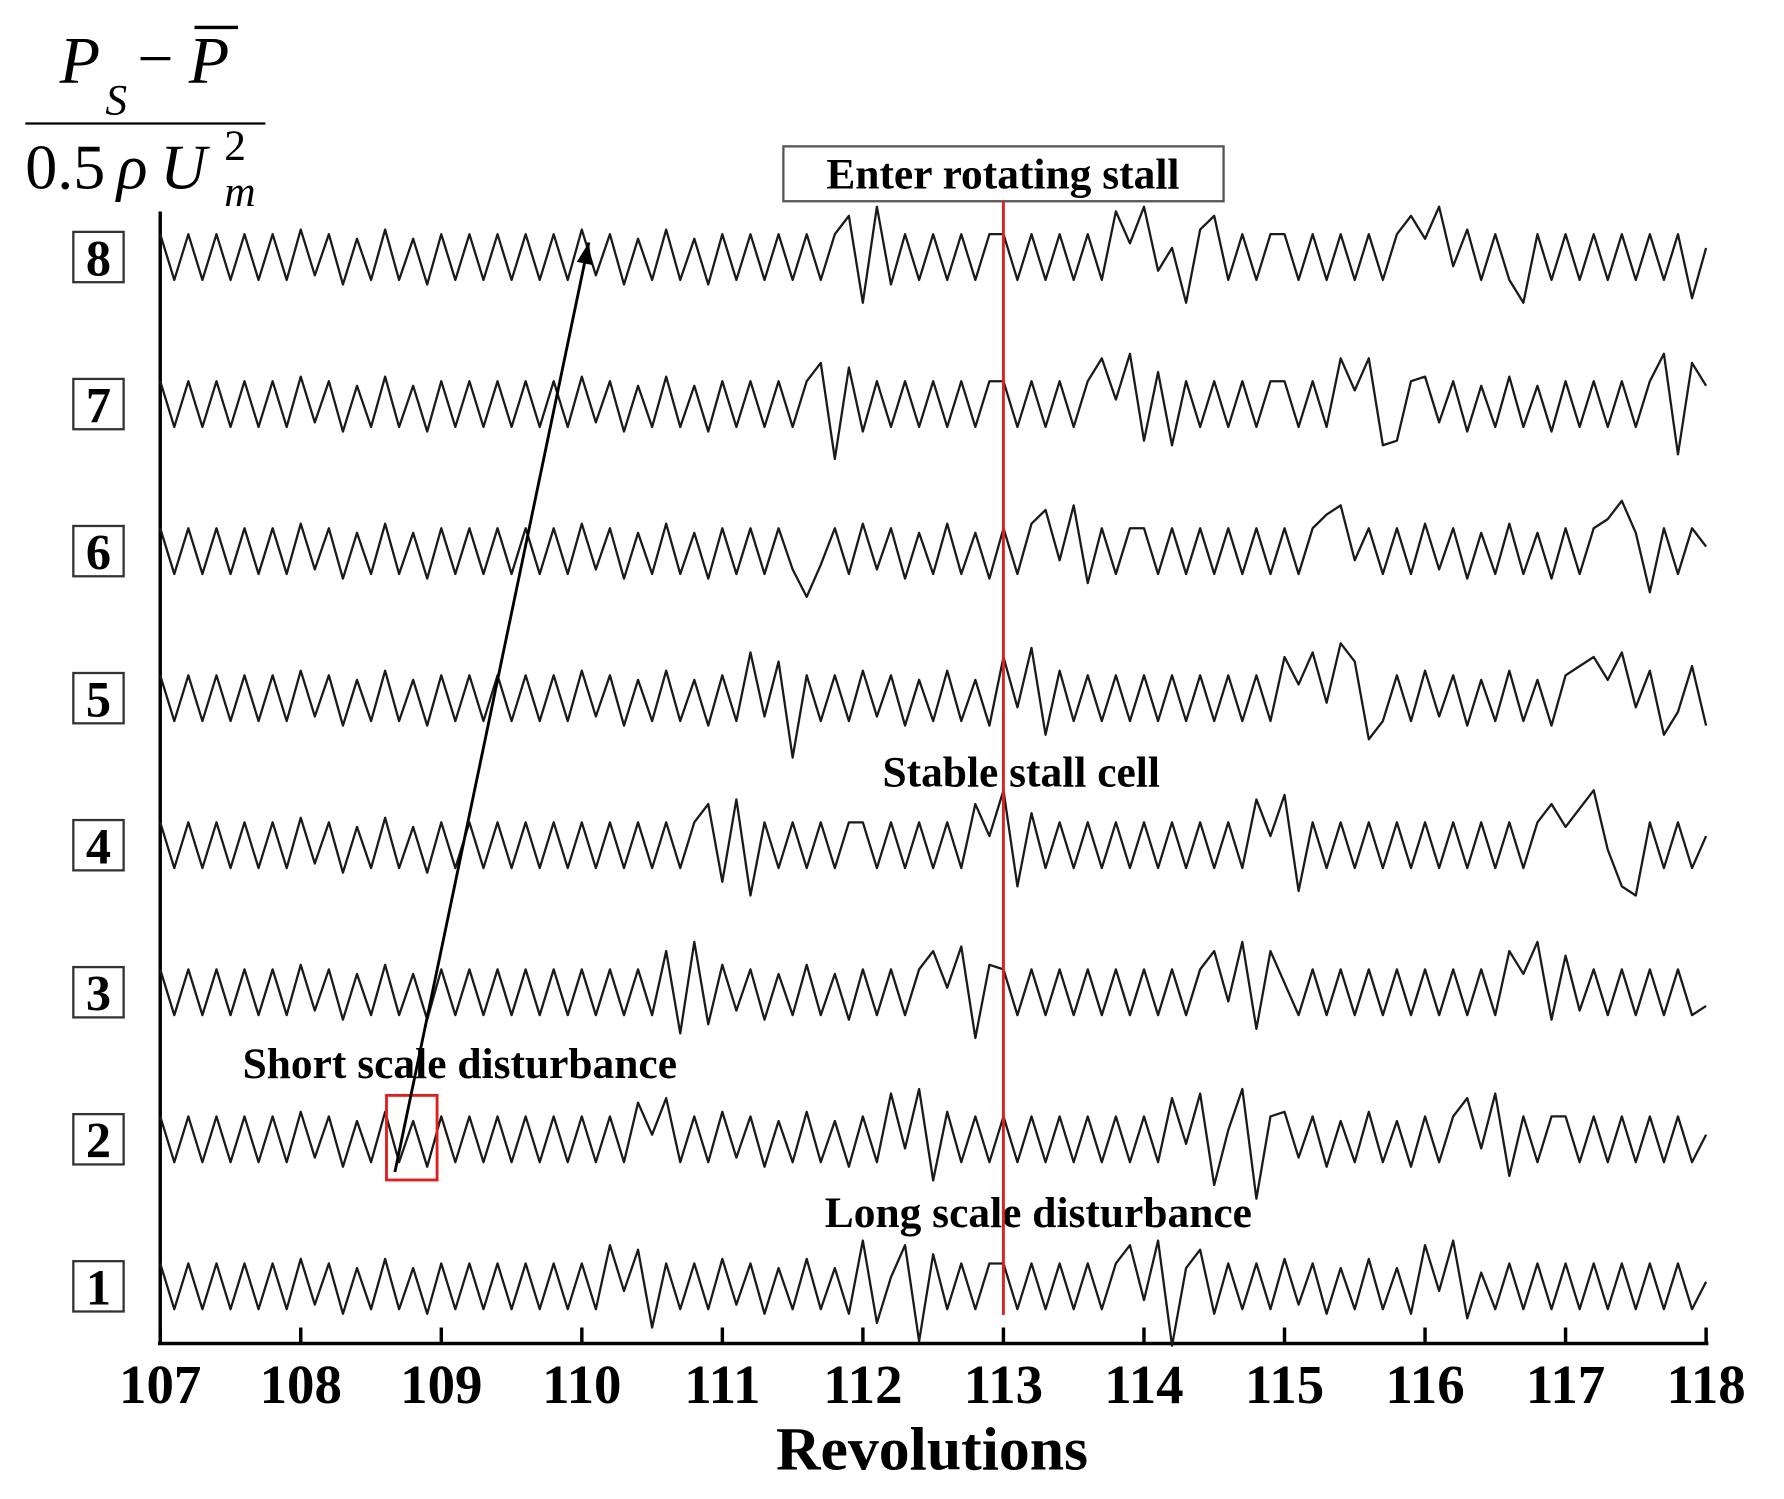 This screenshot has height=1499, width=1784. I want to click on x-tick-label: 116, so click(1424, 1384).